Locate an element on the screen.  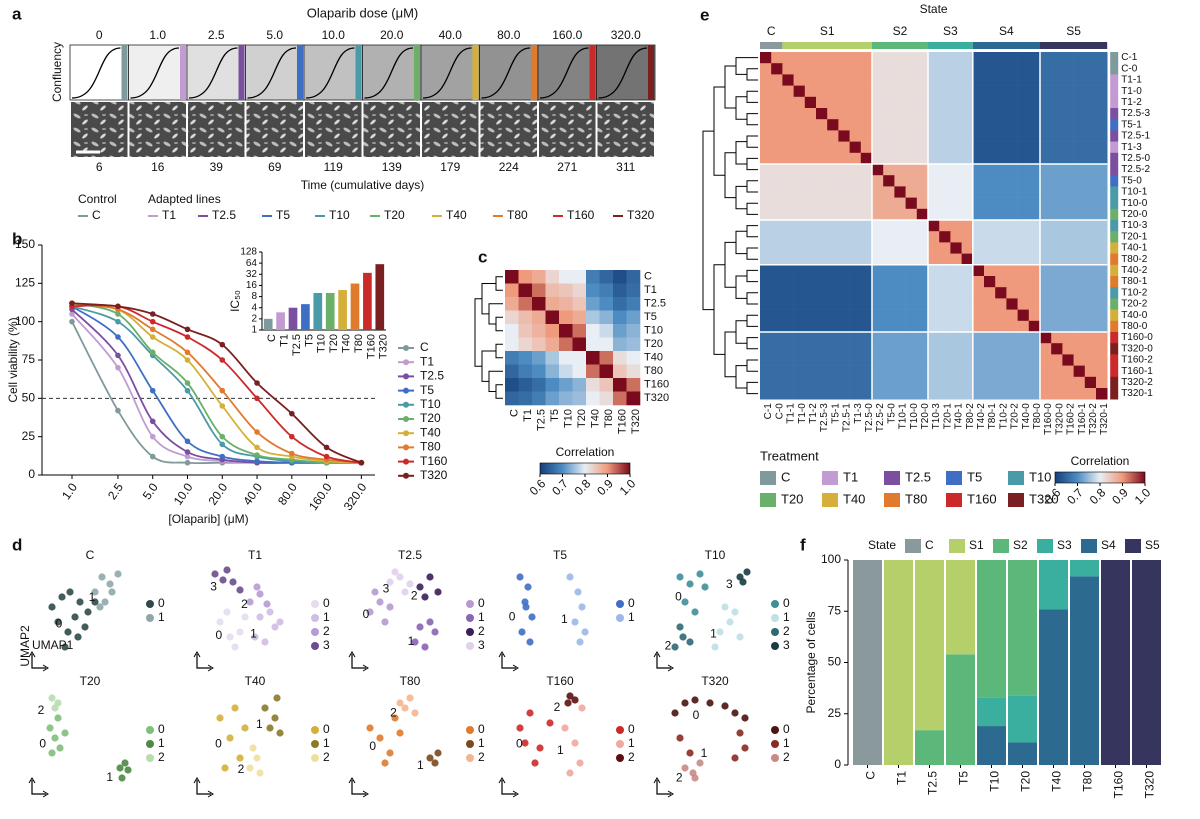
cell-image is located at coordinates (274, 129).